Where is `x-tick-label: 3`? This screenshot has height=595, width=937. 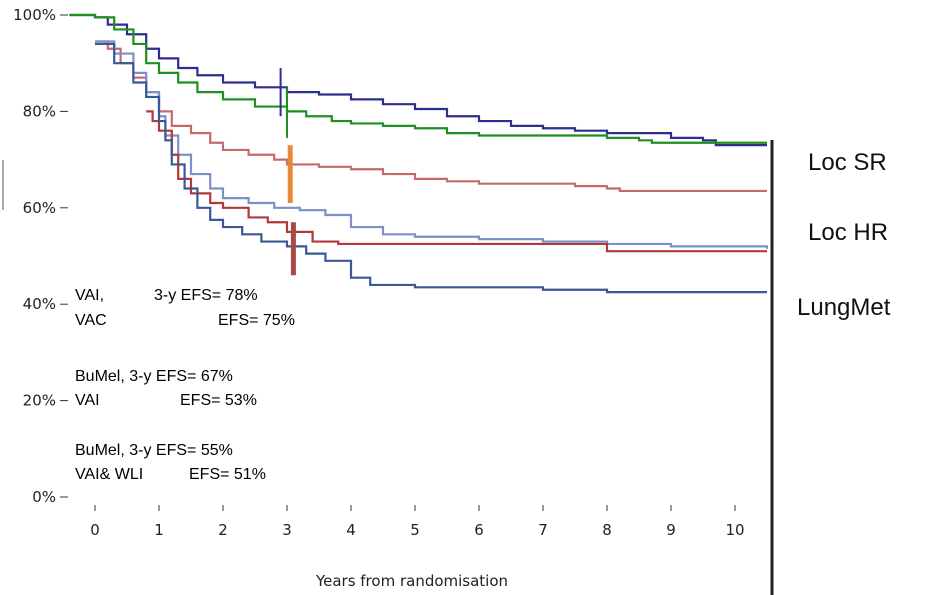 x-tick-label: 3 is located at coordinates (287, 530).